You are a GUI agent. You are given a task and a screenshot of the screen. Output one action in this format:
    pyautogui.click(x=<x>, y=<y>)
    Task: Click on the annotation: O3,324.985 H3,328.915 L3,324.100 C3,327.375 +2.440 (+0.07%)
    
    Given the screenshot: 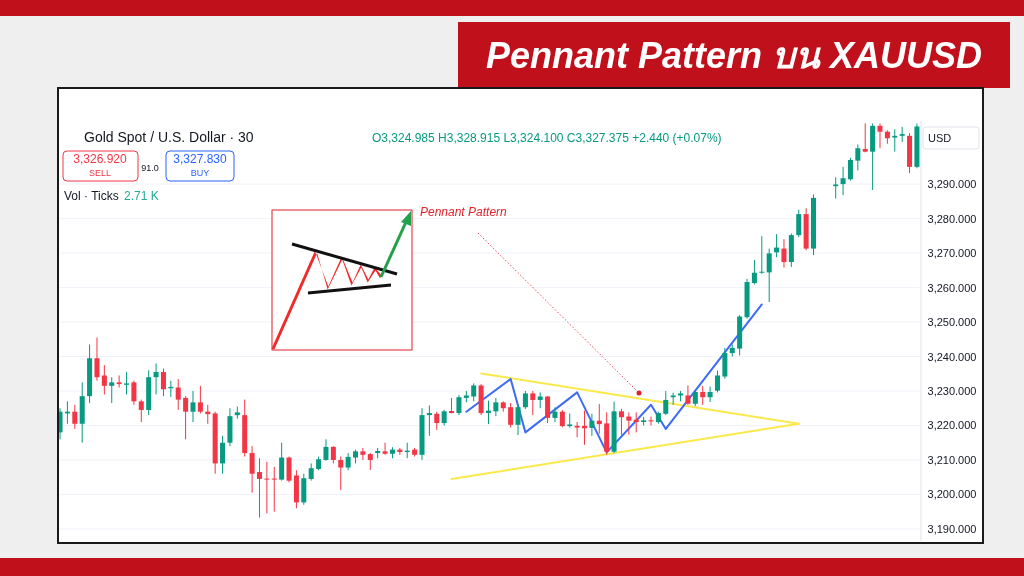 What is the action you would take?
    pyautogui.click(x=547, y=138)
    